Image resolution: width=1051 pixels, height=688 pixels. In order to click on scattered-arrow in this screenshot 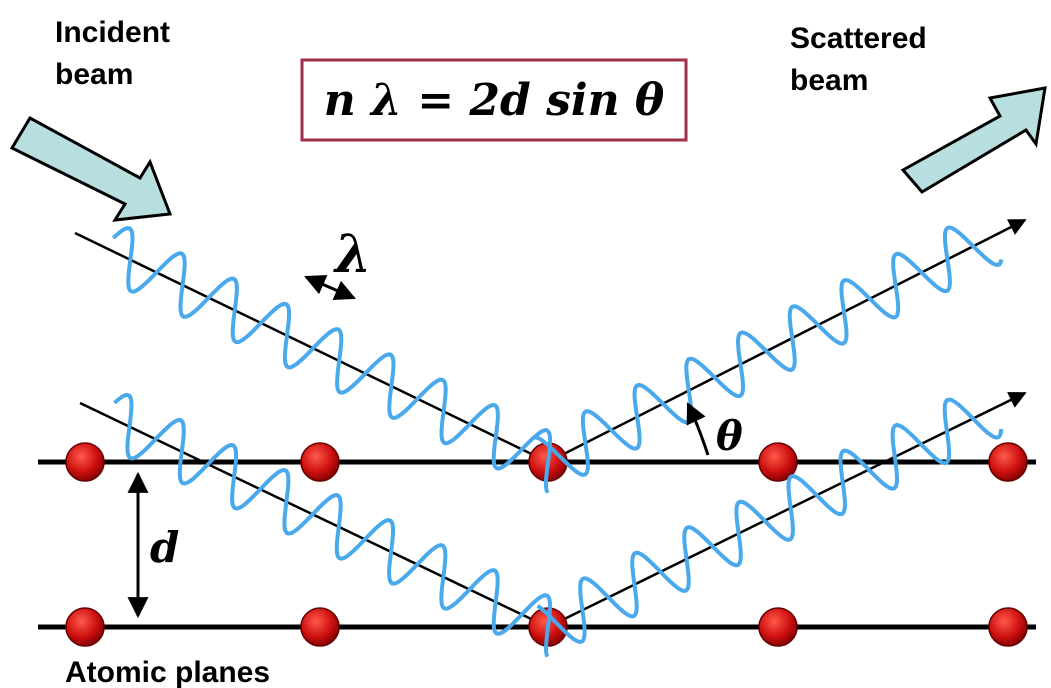, I will do `click(973, 140)`.